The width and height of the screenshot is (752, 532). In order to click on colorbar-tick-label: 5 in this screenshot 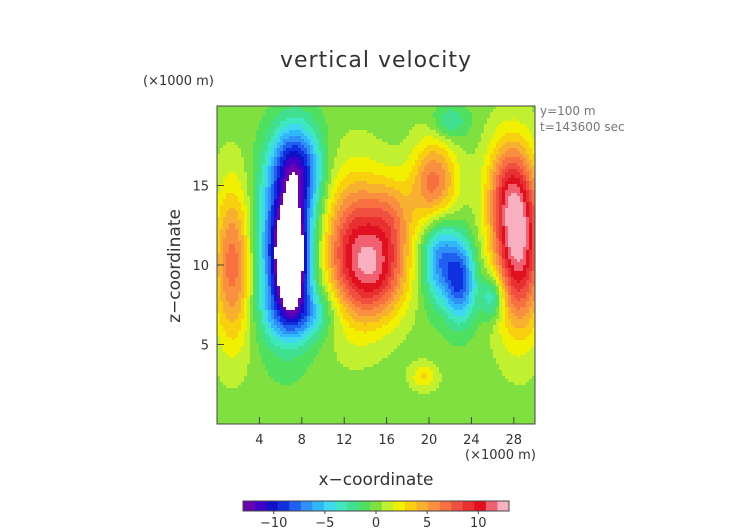, I will do `click(427, 523)`.